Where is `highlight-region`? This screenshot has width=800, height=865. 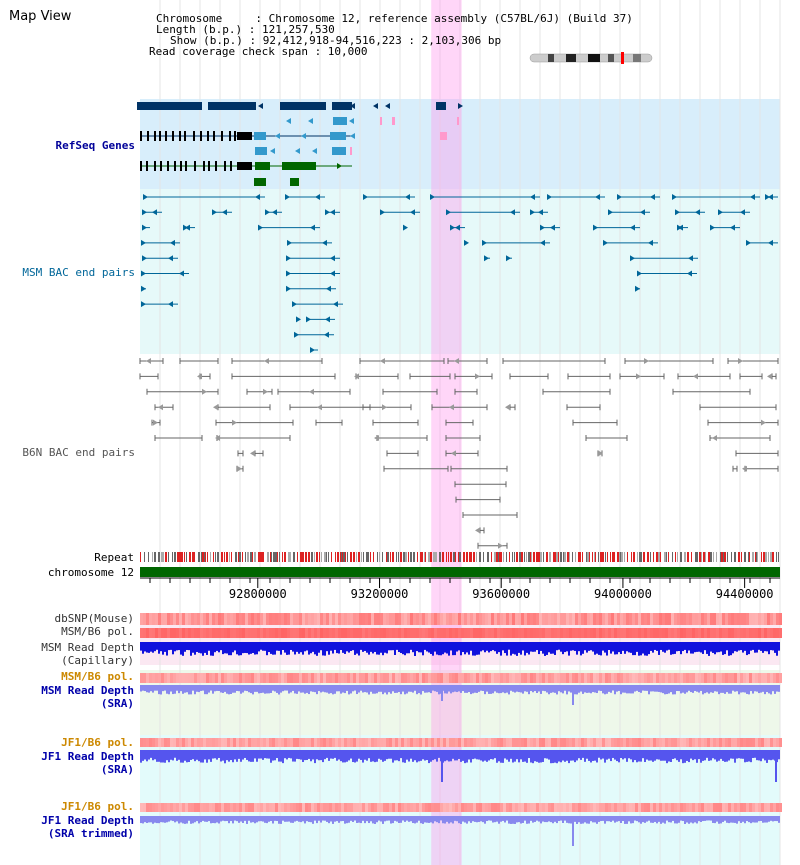 highlight-region is located at coordinates (446, 432).